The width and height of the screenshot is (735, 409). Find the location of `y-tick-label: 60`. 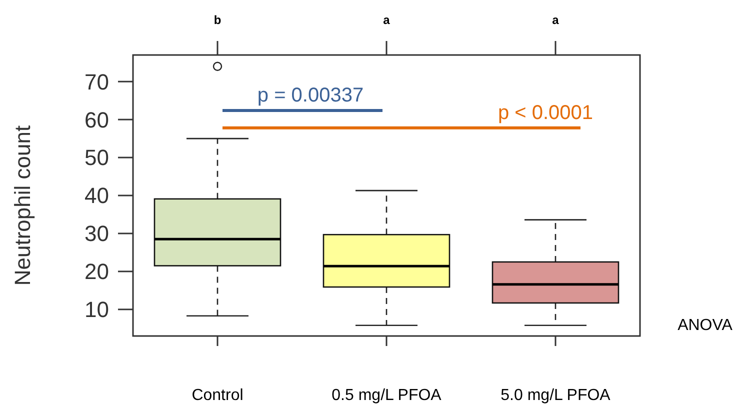

y-tick-label: 60 is located at coordinates (96, 119).